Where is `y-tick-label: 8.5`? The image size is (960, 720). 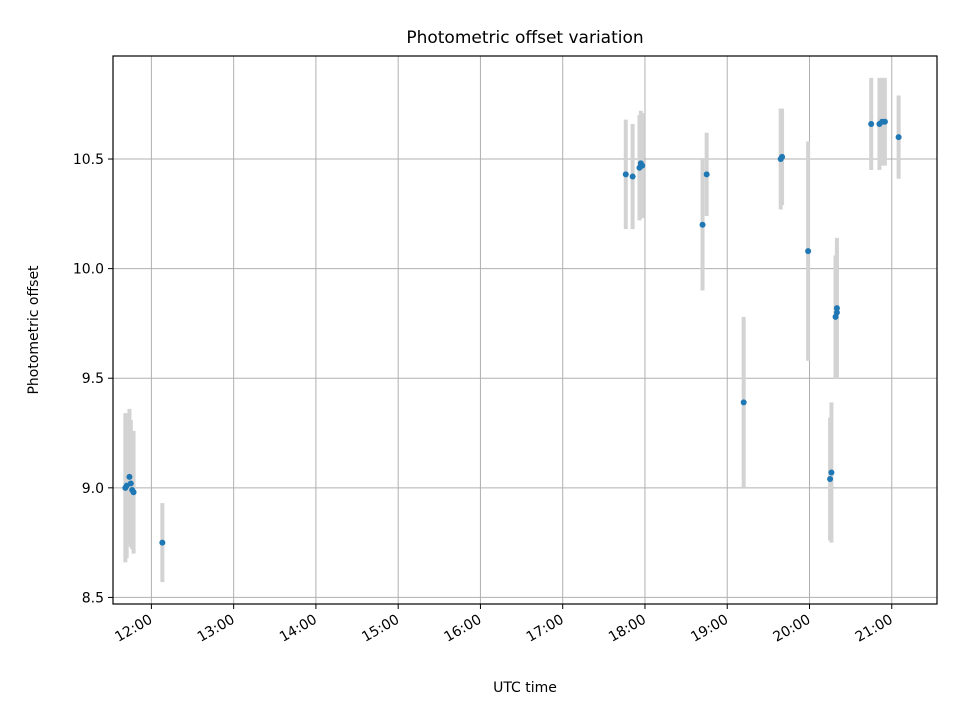
y-tick-label: 8.5 is located at coordinates (93, 598).